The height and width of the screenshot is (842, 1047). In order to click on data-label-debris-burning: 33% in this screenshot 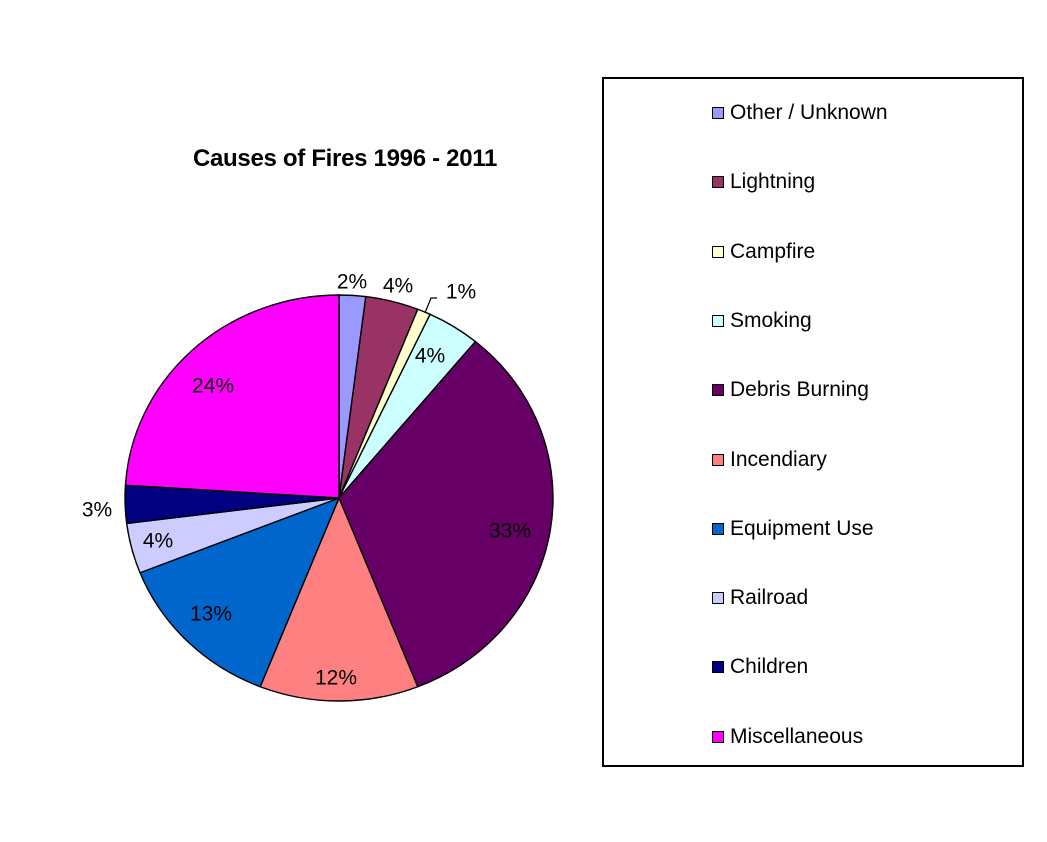, I will do `click(510, 531)`.